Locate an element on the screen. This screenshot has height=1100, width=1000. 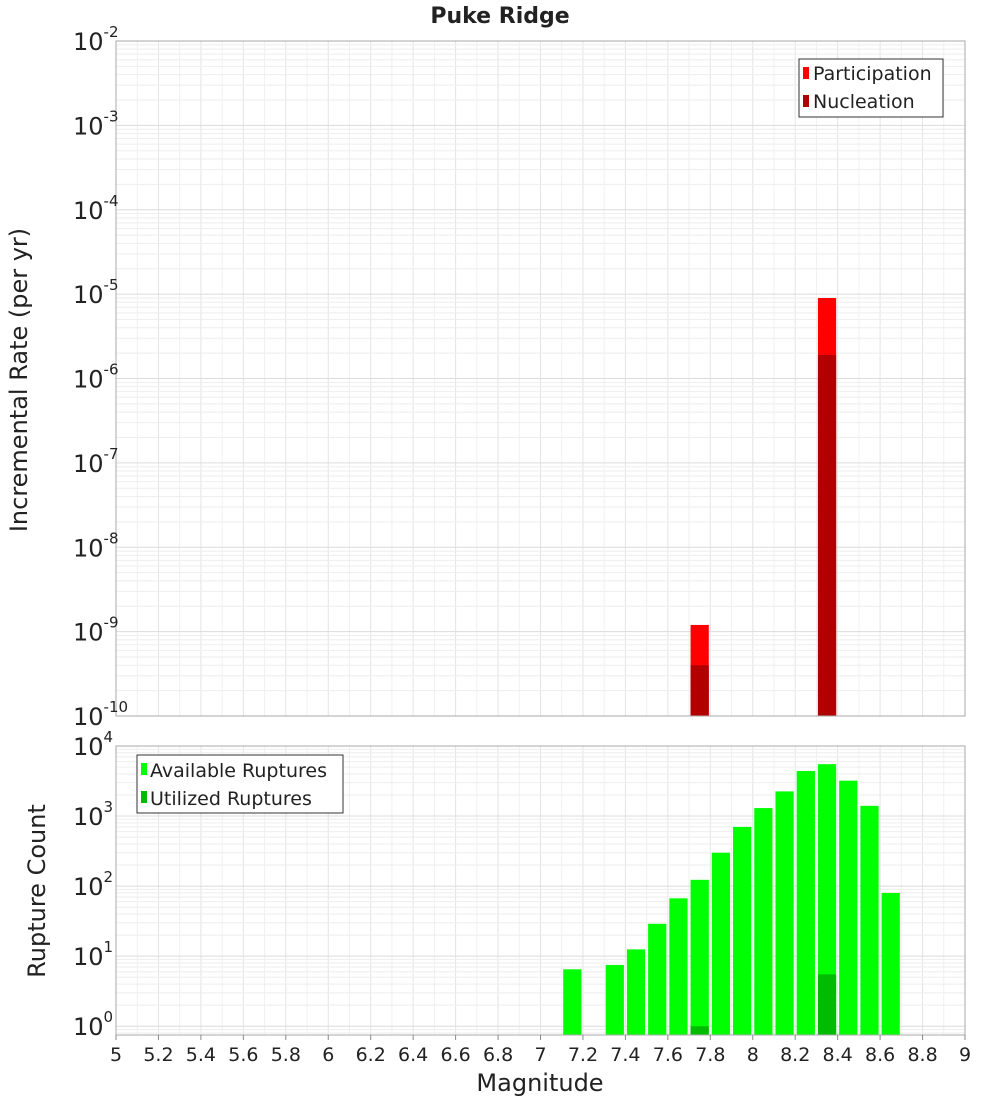
x-tick-label: 8.8 is located at coordinates (922, 1055).